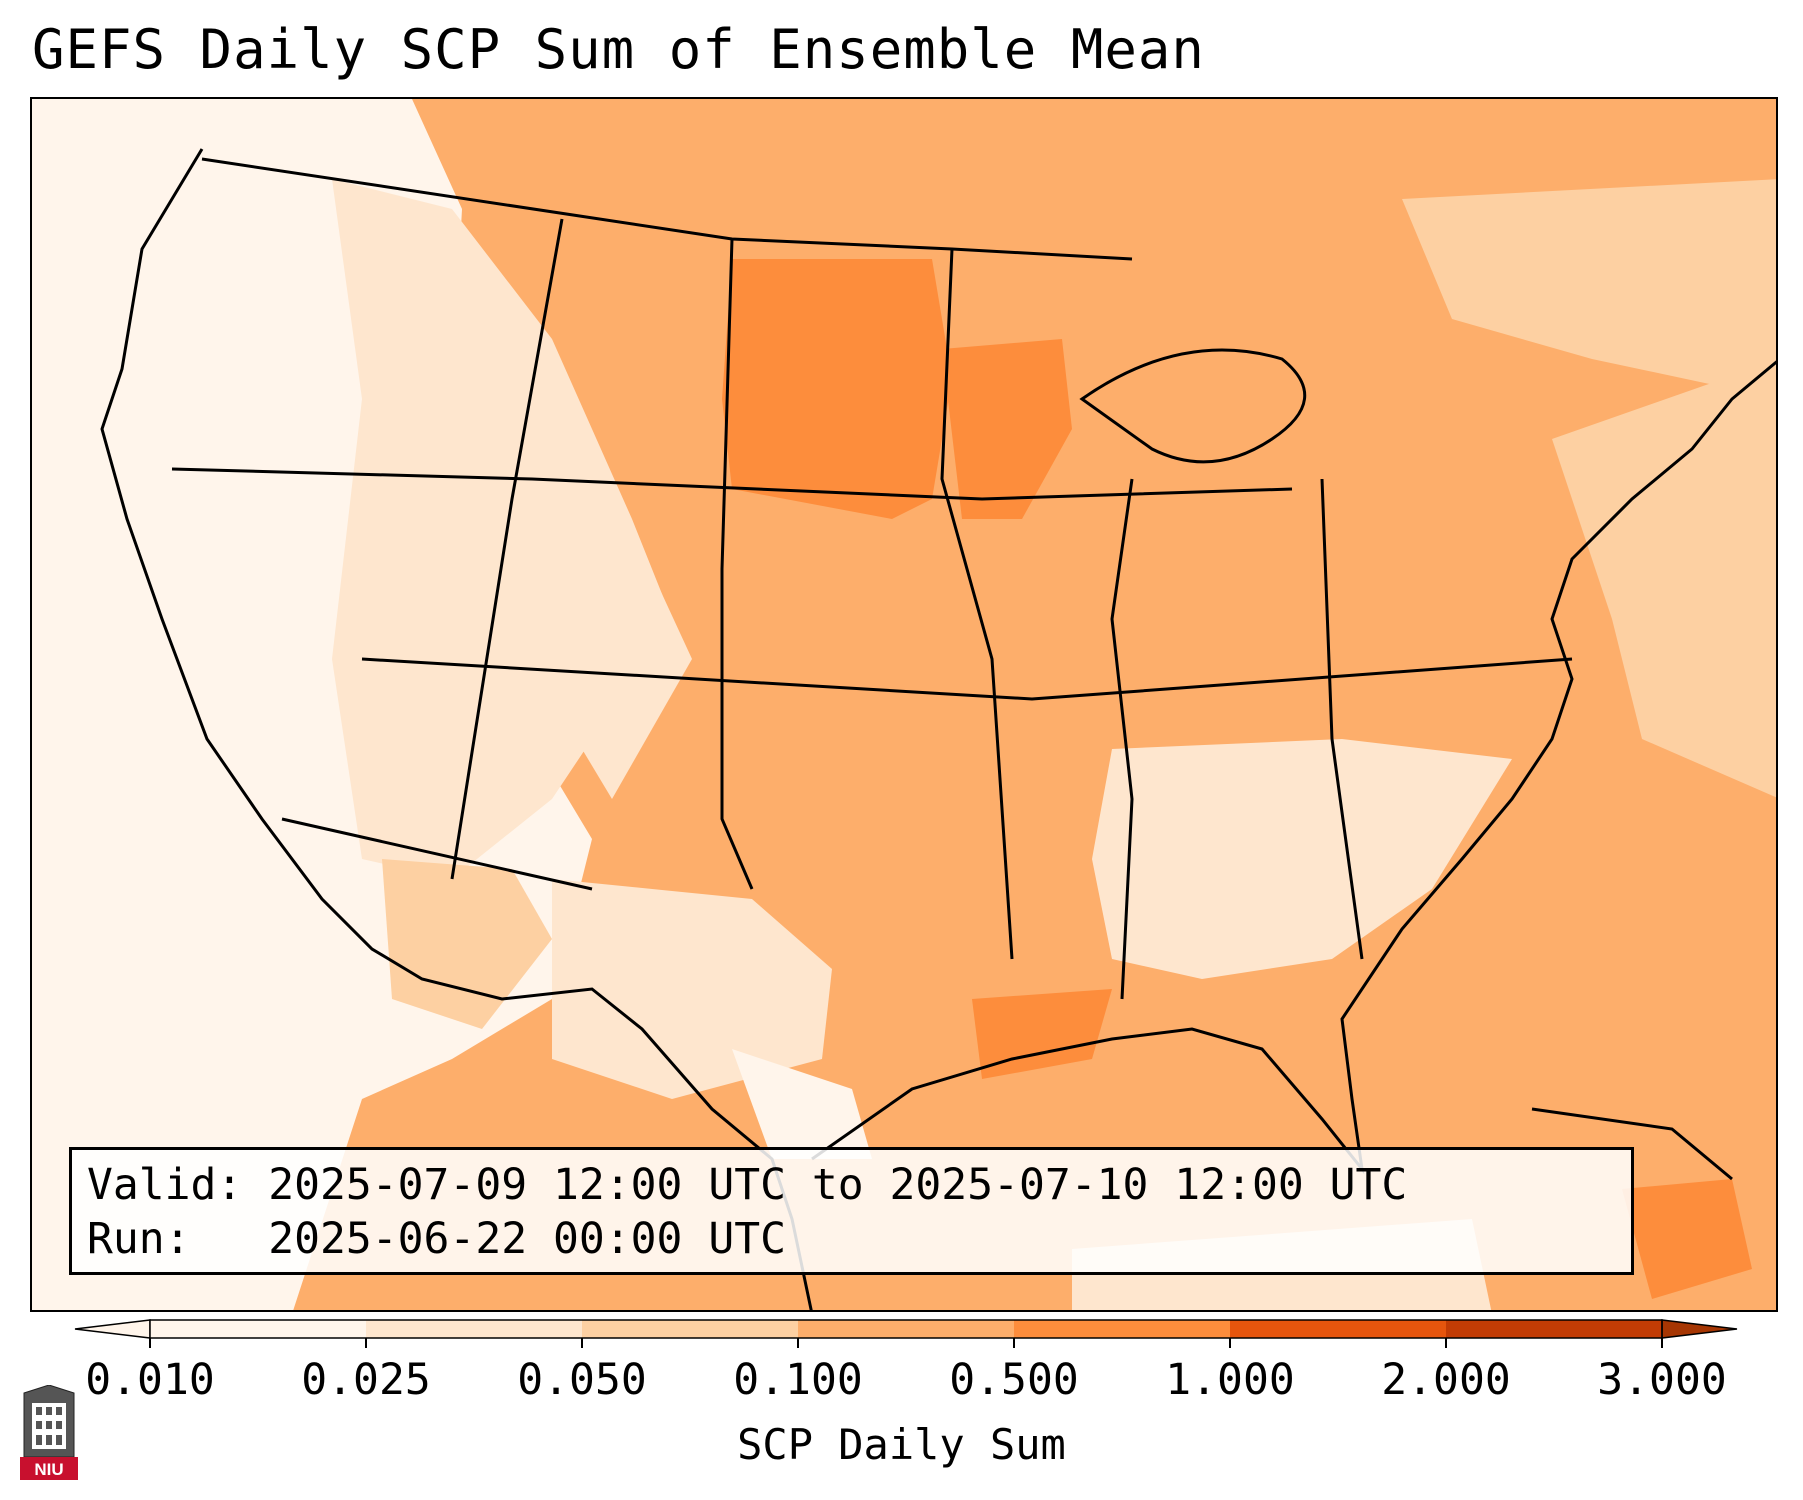  Describe the element at coordinates (1589, 289) in the screenshot. I see `field-light-canada-east` at that location.